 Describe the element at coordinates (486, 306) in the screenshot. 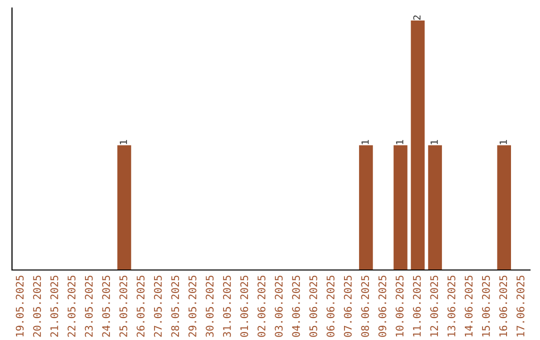

I see `x-tick-label: 15.06.2025` at that location.